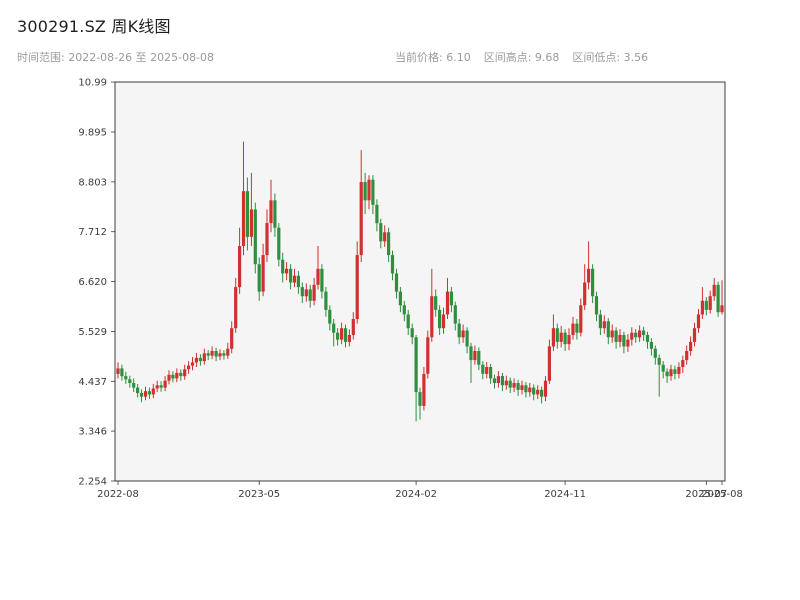 The height and width of the screenshot is (600, 800). I want to click on svg-text: 2024-02, so click(416, 494).